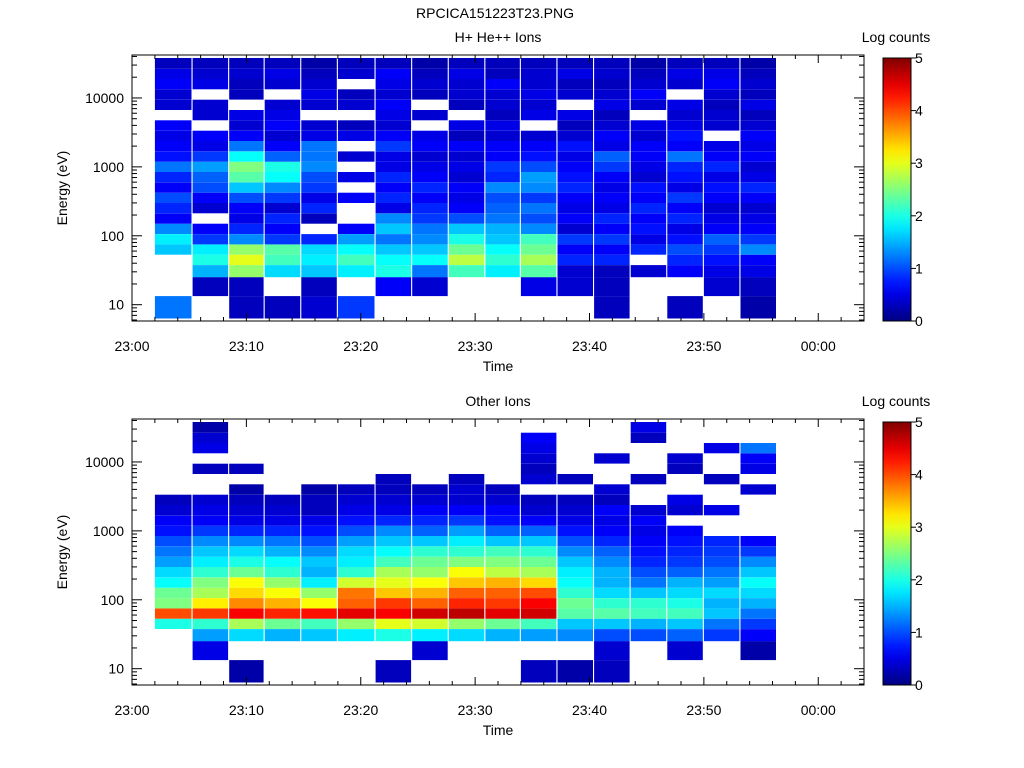 This screenshot has width=1024, height=768. What do you see at coordinates (497, 401) in the screenshot?
I see `panel-title: Other Ions` at bounding box center [497, 401].